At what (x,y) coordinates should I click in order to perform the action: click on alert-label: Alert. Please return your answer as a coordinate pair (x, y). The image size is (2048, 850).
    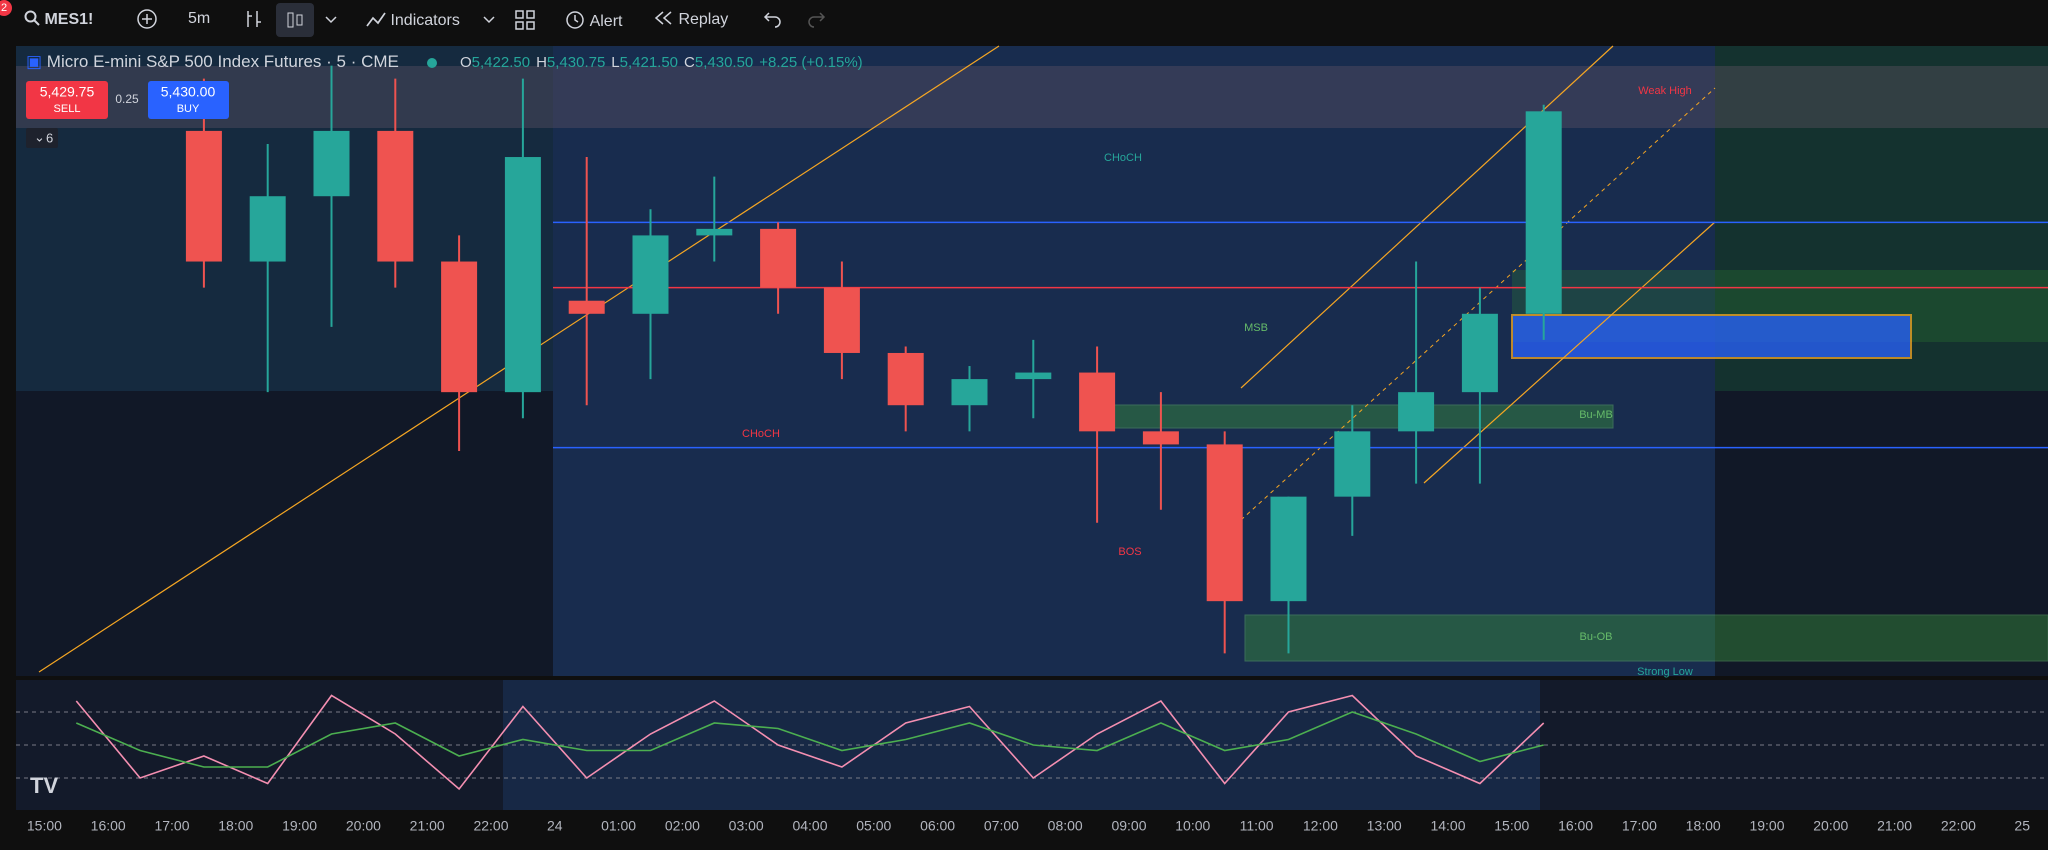
    Looking at the image, I should click on (606, 21).